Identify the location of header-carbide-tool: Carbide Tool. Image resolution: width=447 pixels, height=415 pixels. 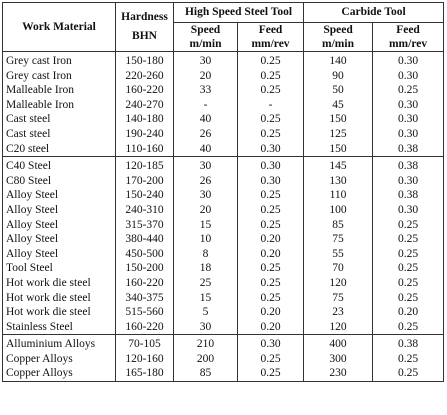
(374, 12).